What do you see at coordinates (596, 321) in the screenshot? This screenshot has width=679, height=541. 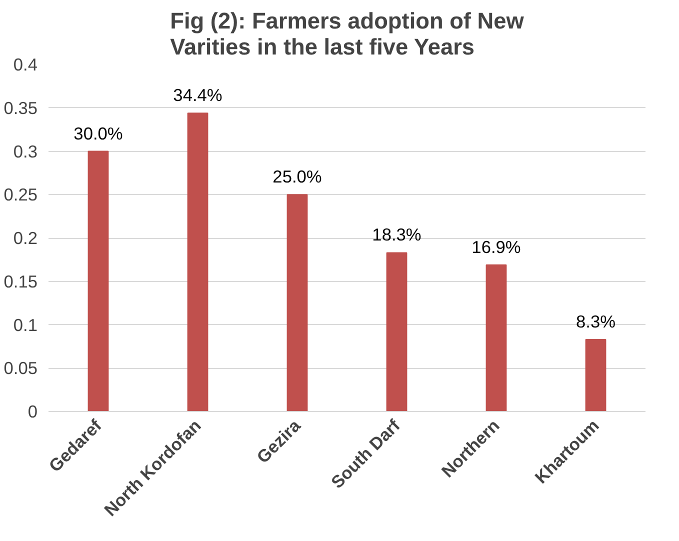 I see `data-label: 8.3%` at bounding box center [596, 321].